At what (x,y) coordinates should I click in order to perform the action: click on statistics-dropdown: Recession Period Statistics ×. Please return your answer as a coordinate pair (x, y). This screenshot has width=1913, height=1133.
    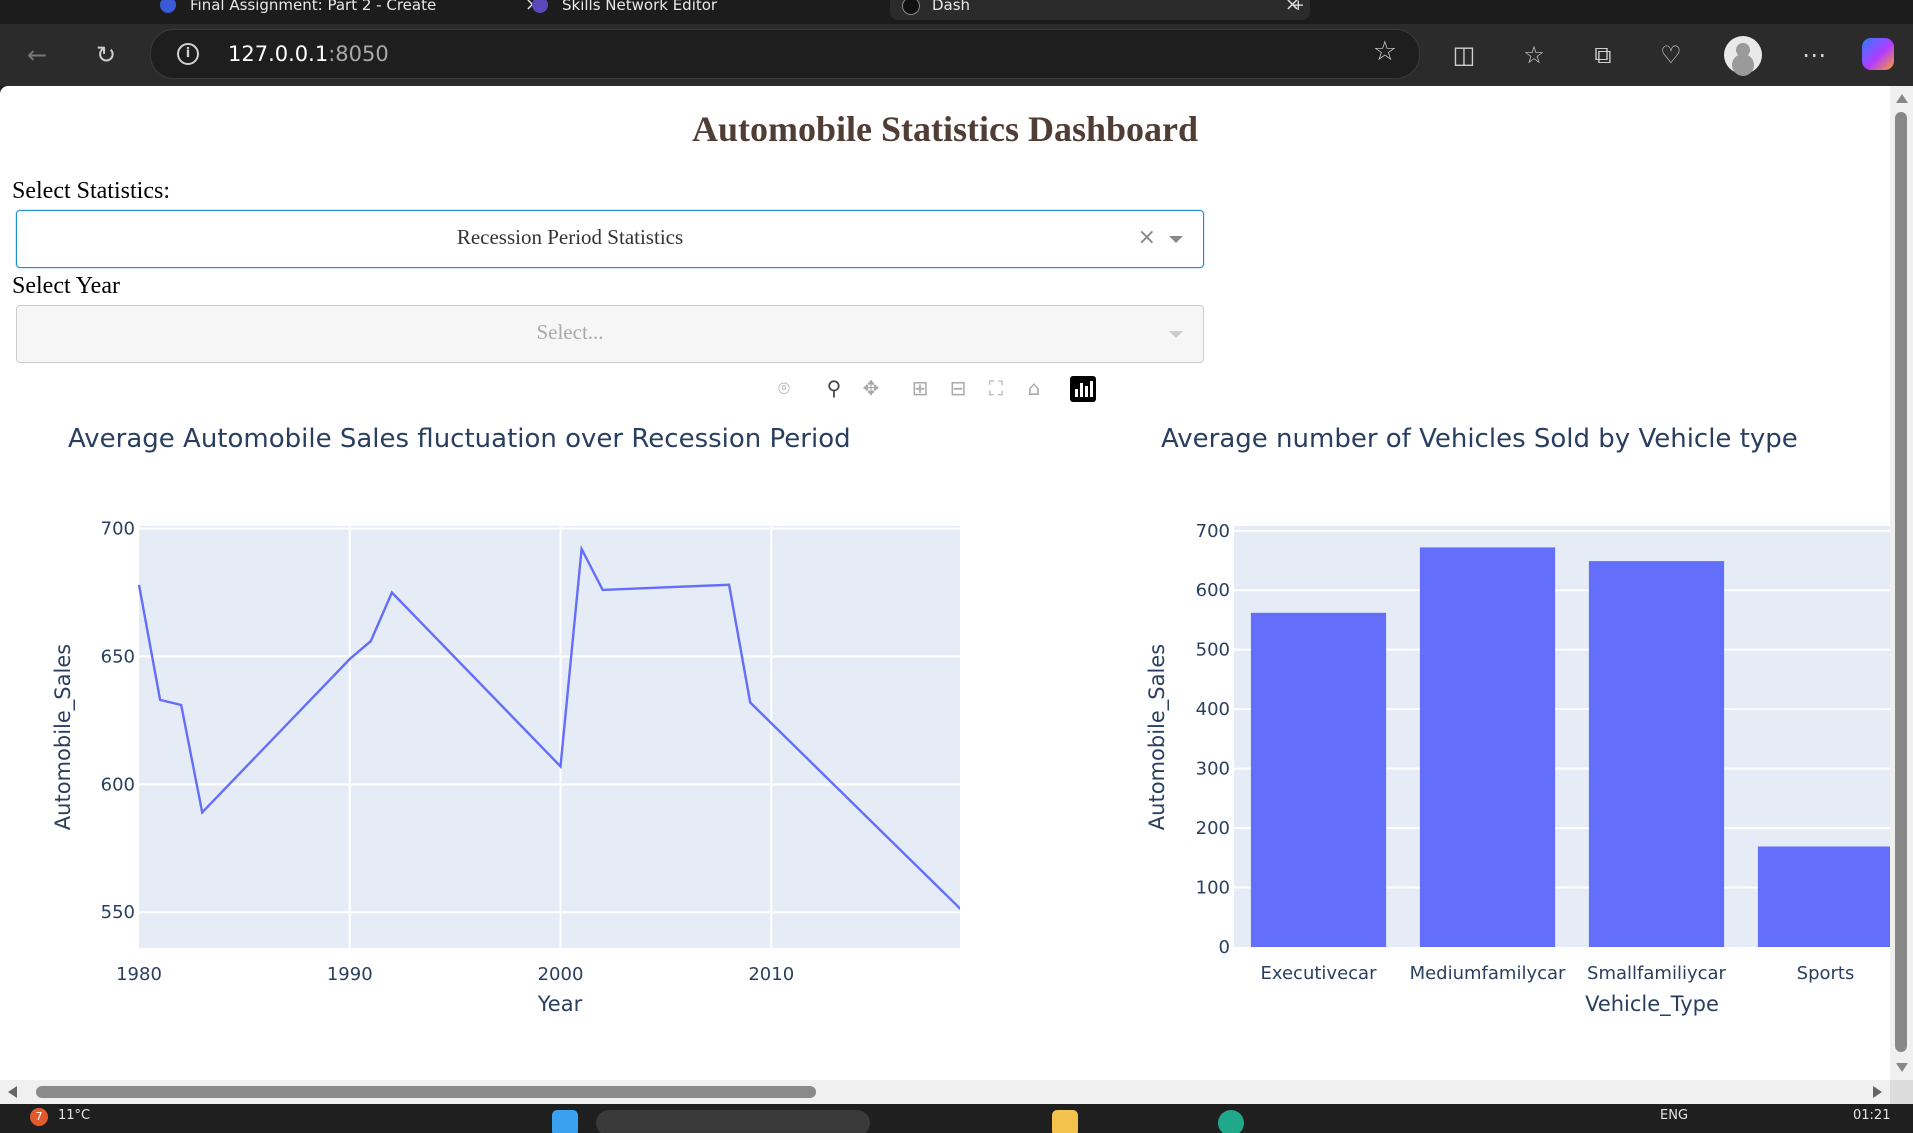
    Looking at the image, I should click on (610, 239).